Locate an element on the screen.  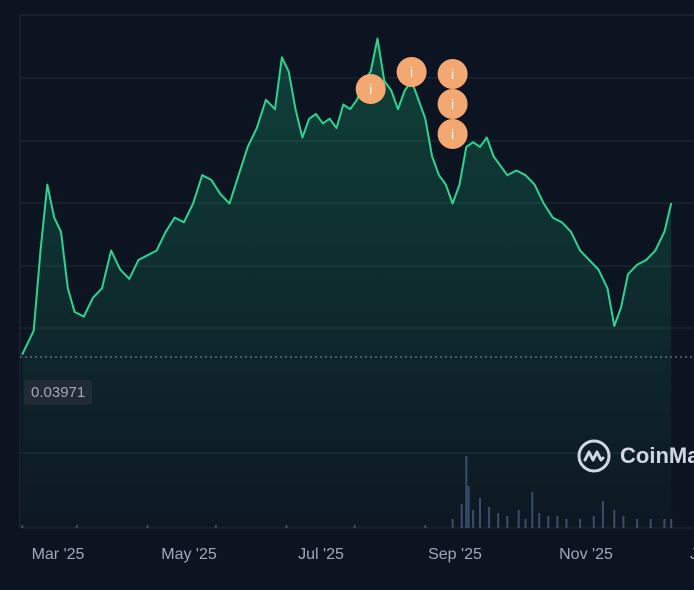
event-marker-glyph-2-0: i is located at coordinates (452, 74).